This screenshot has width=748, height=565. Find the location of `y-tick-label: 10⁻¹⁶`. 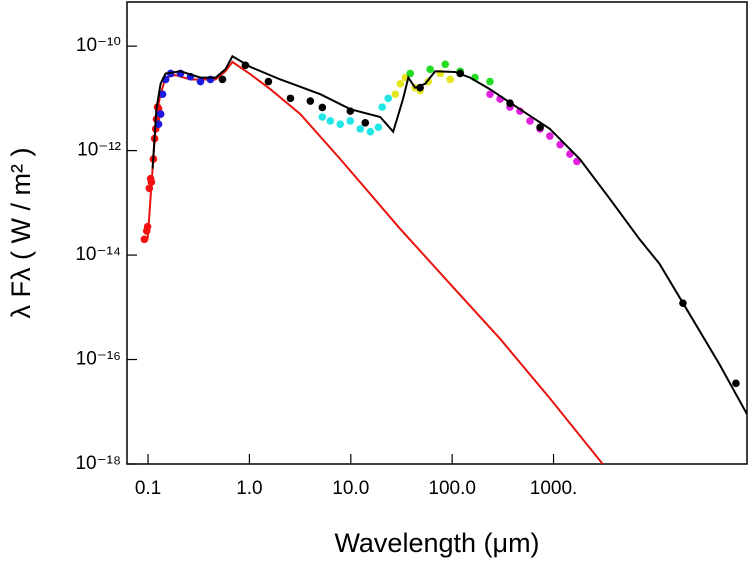

y-tick-label: 10⁻¹⁶ is located at coordinates (98, 359).